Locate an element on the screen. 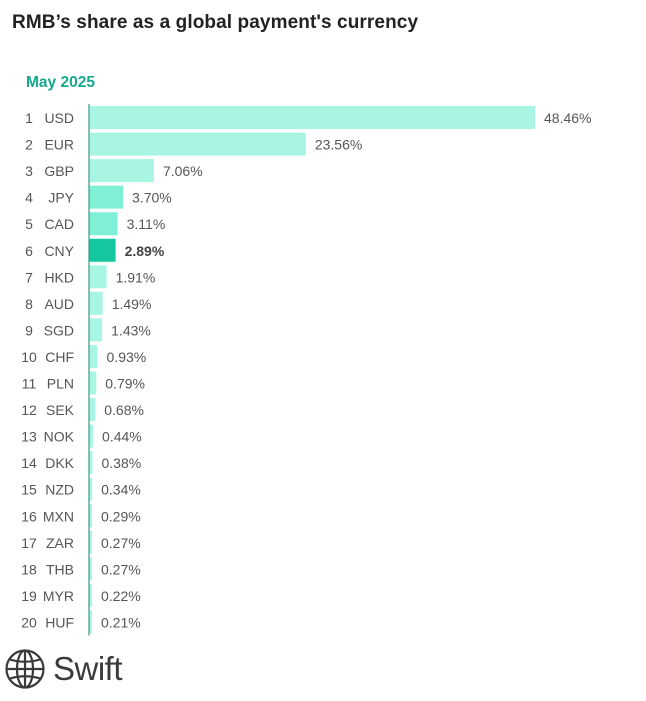  category-label: MXN is located at coordinates (58, 516).